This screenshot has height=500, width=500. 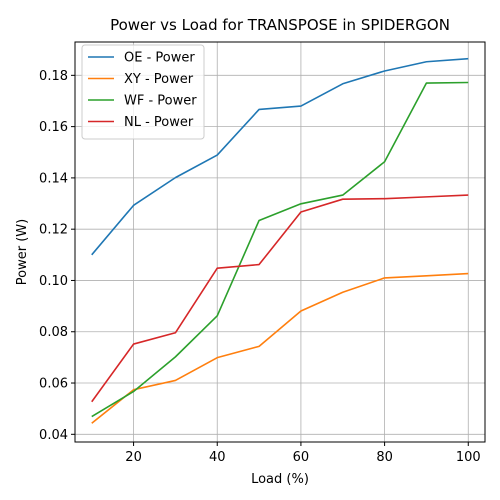 What do you see at coordinates (159, 58) in the screenshot?
I see `legend-entry: OE - Power` at bounding box center [159, 58].